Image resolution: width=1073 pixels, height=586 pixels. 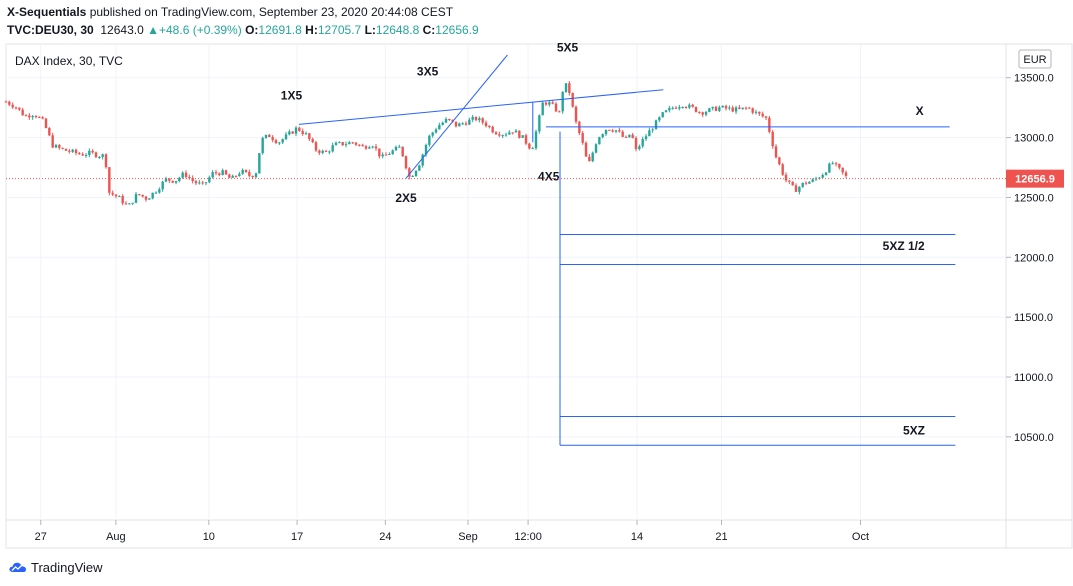 What do you see at coordinates (568, 47) in the screenshot?
I see `annotation-label: 5X5` at bounding box center [568, 47].